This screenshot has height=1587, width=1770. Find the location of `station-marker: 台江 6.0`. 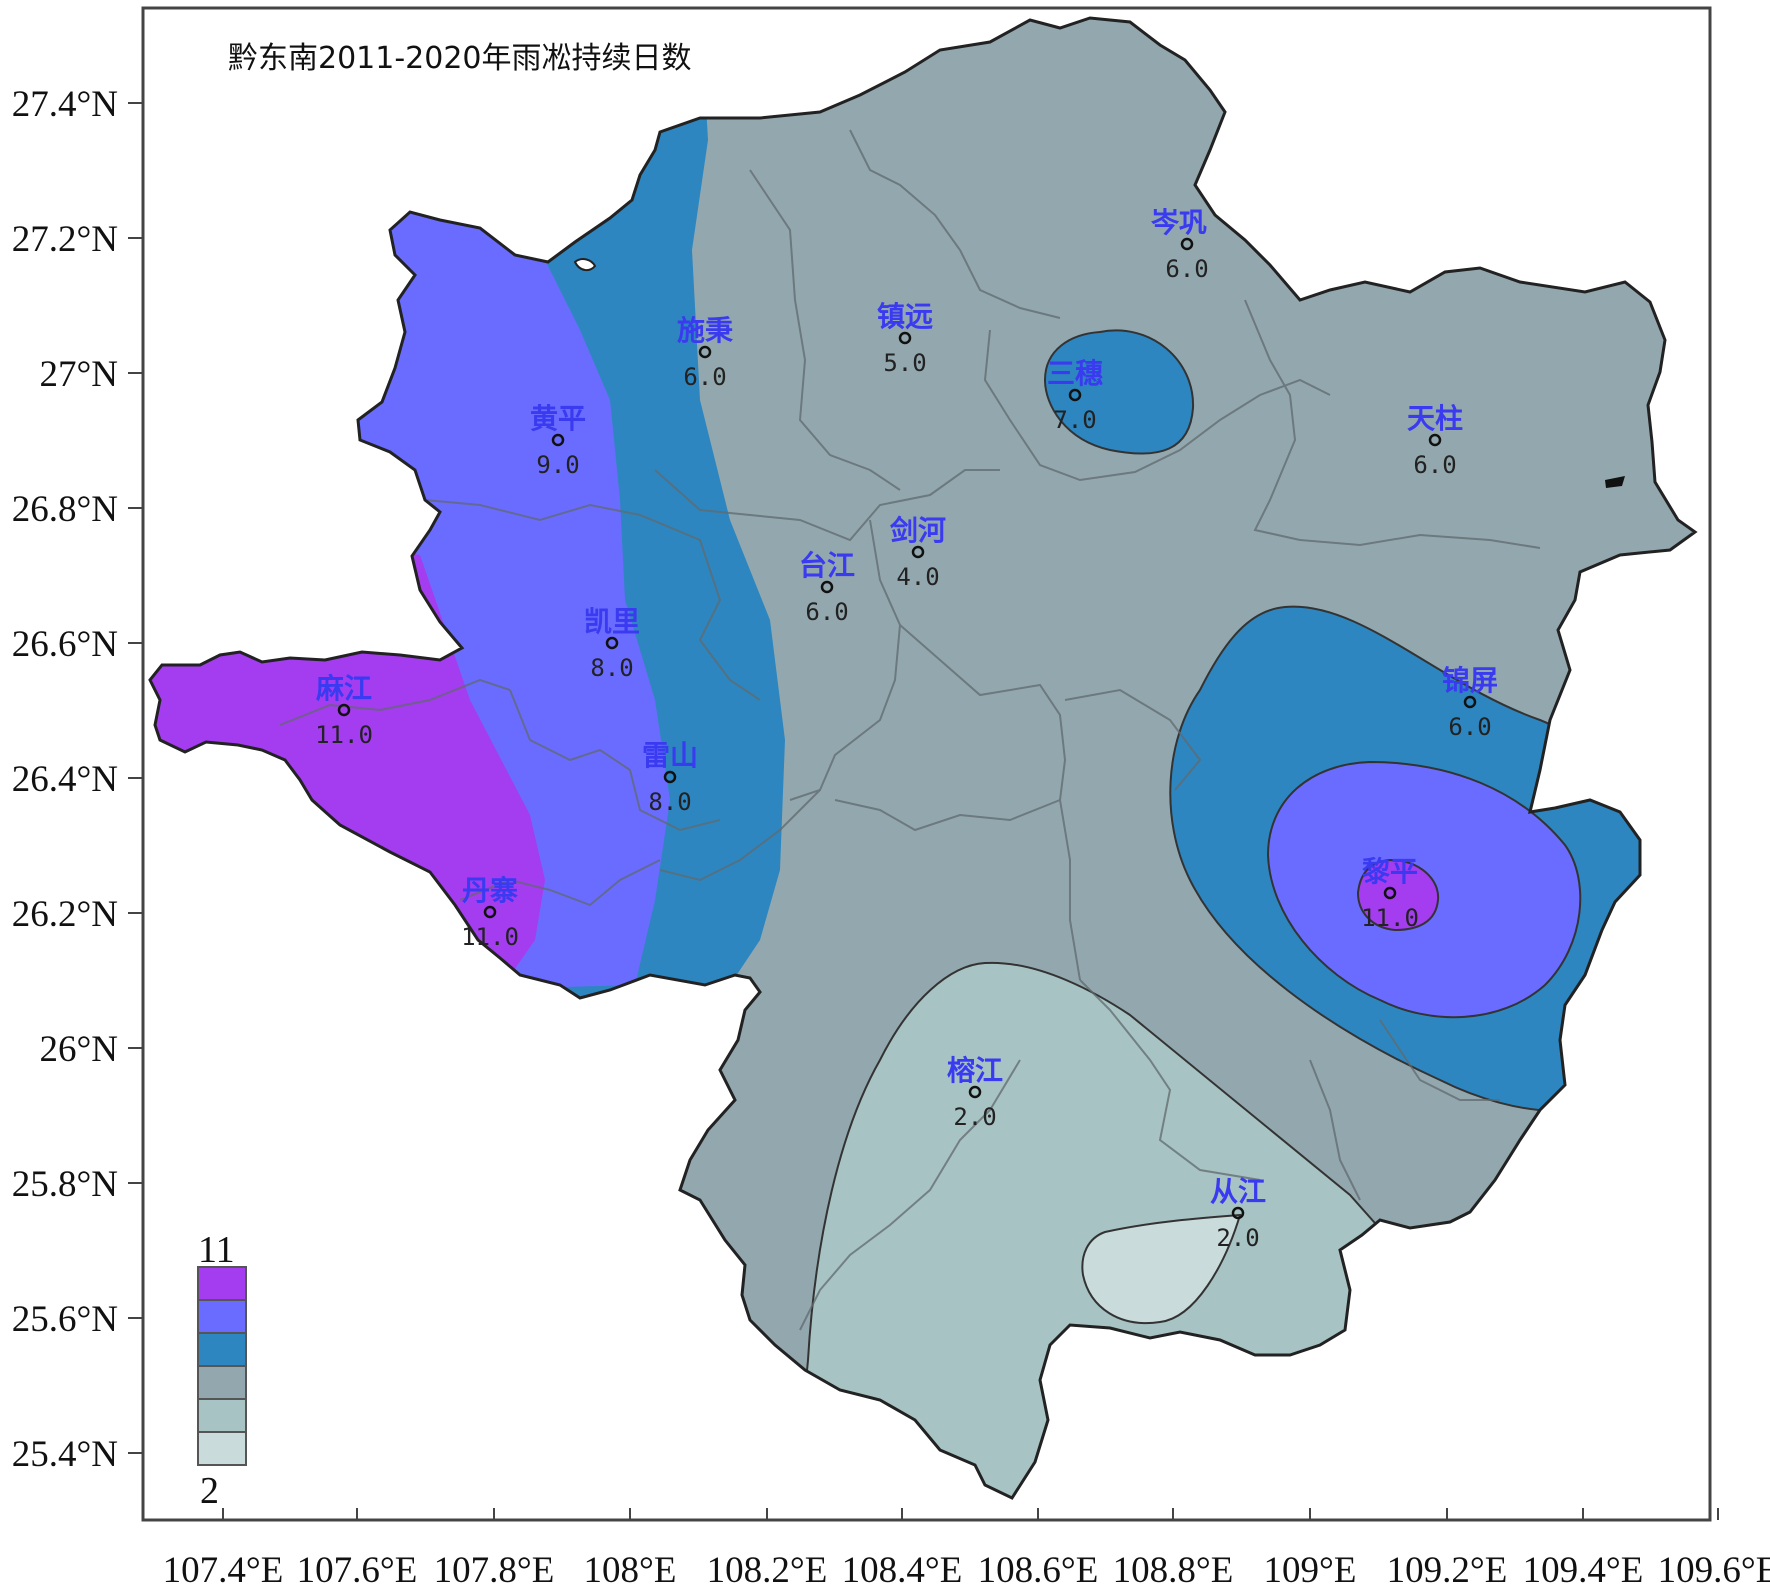

station-marker: 台江 6.0 is located at coordinates (827, 587).